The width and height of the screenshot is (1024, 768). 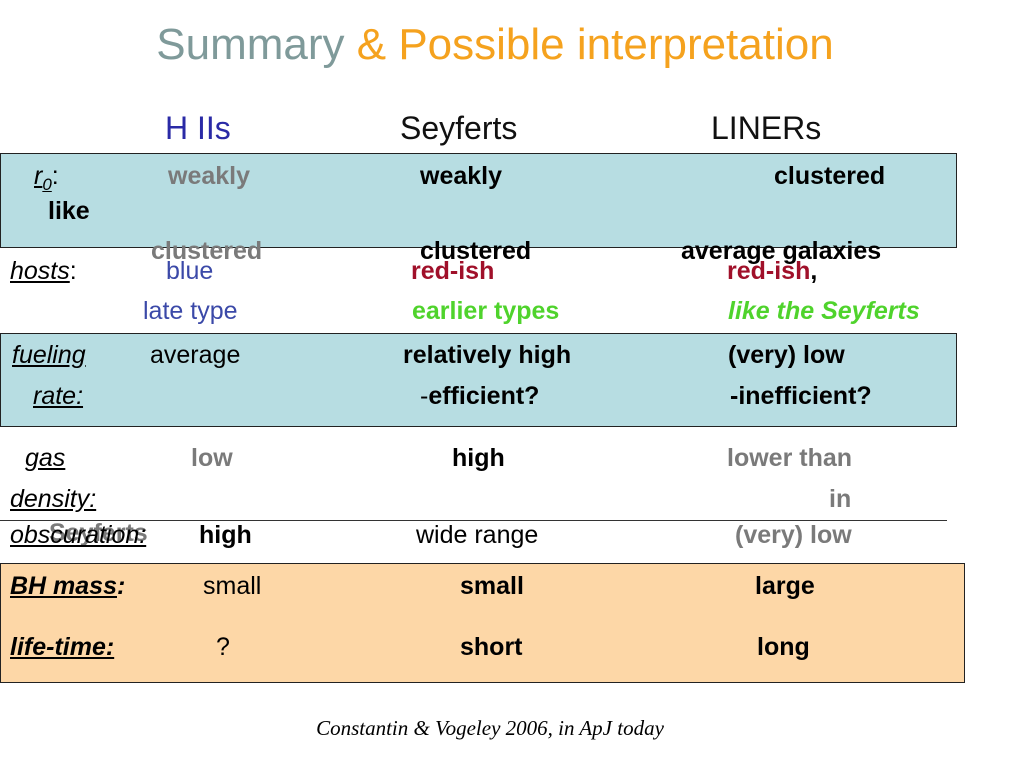 What do you see at coordinates (781, 251) in the screenshot?
I see `r0-liners-line2: average galaxies` at bounding box center [781, 251].